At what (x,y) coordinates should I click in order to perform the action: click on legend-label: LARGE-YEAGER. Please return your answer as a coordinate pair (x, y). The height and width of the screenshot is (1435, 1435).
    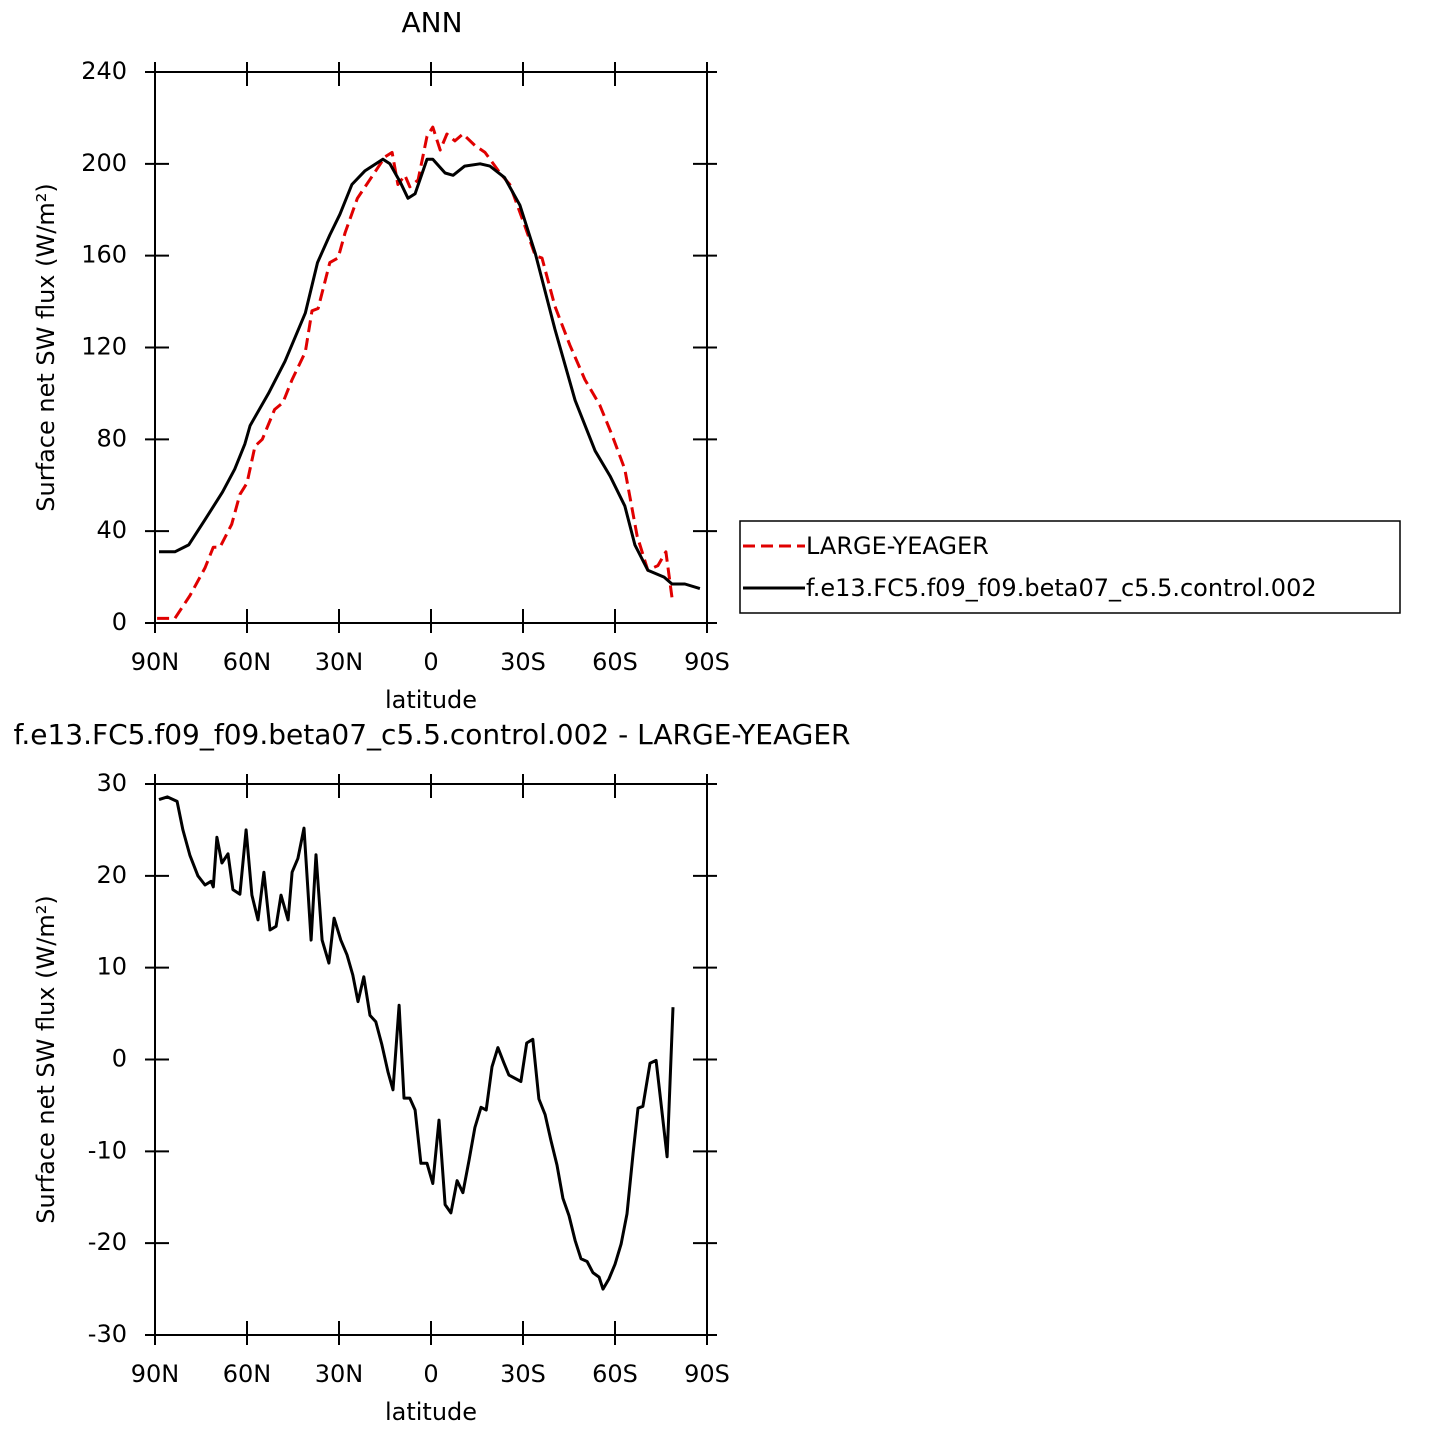
    Looking at the image, I should click on (897, 546).